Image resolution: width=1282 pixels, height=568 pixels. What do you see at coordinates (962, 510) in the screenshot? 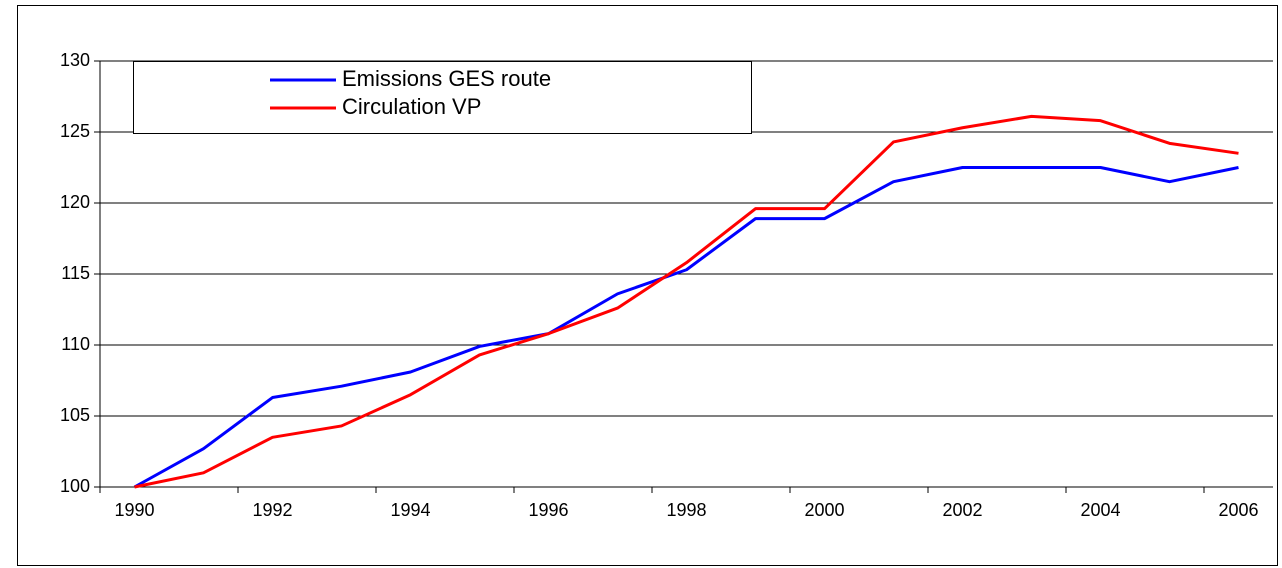
I see `x-tick-label: 2002` at bounding box center [962, 510].